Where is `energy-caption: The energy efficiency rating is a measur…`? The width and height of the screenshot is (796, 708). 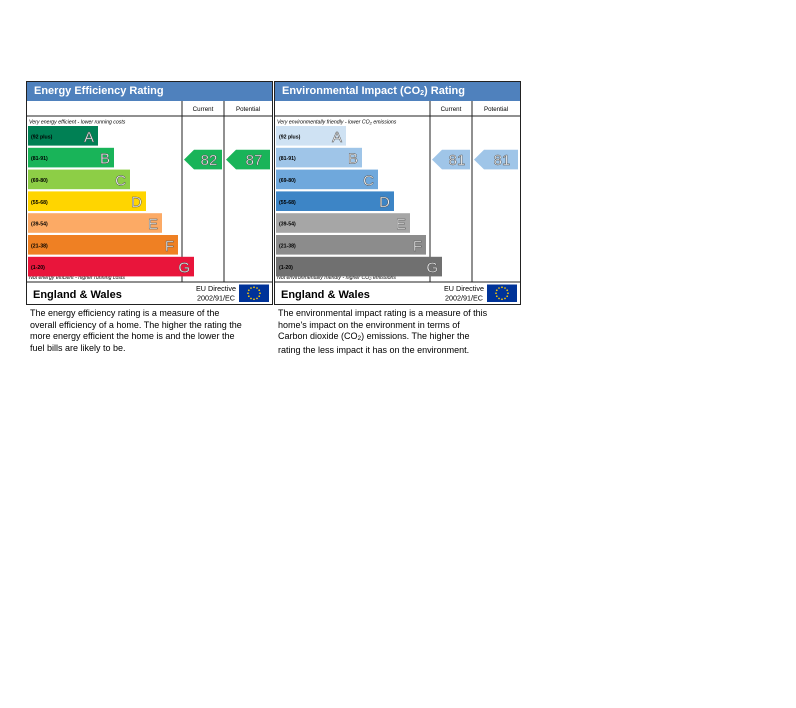
energy-caption: The energy efficiency rating is a measur… is located at coordinates (150, 331).